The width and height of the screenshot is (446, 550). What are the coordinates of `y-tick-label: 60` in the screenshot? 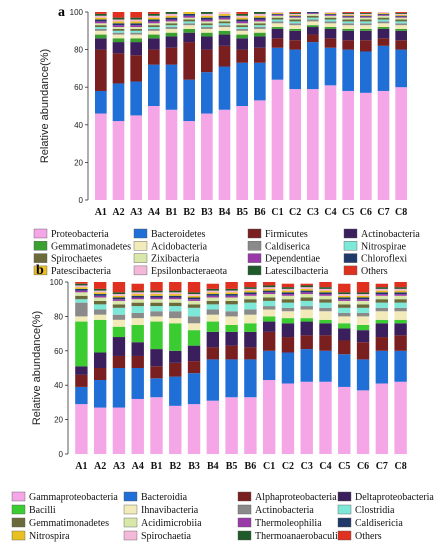 It's located at (78, 87).